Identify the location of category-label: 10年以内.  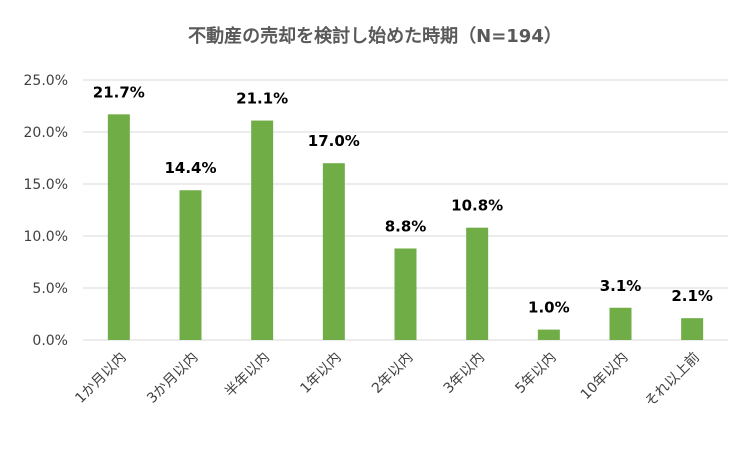
(605, 377).